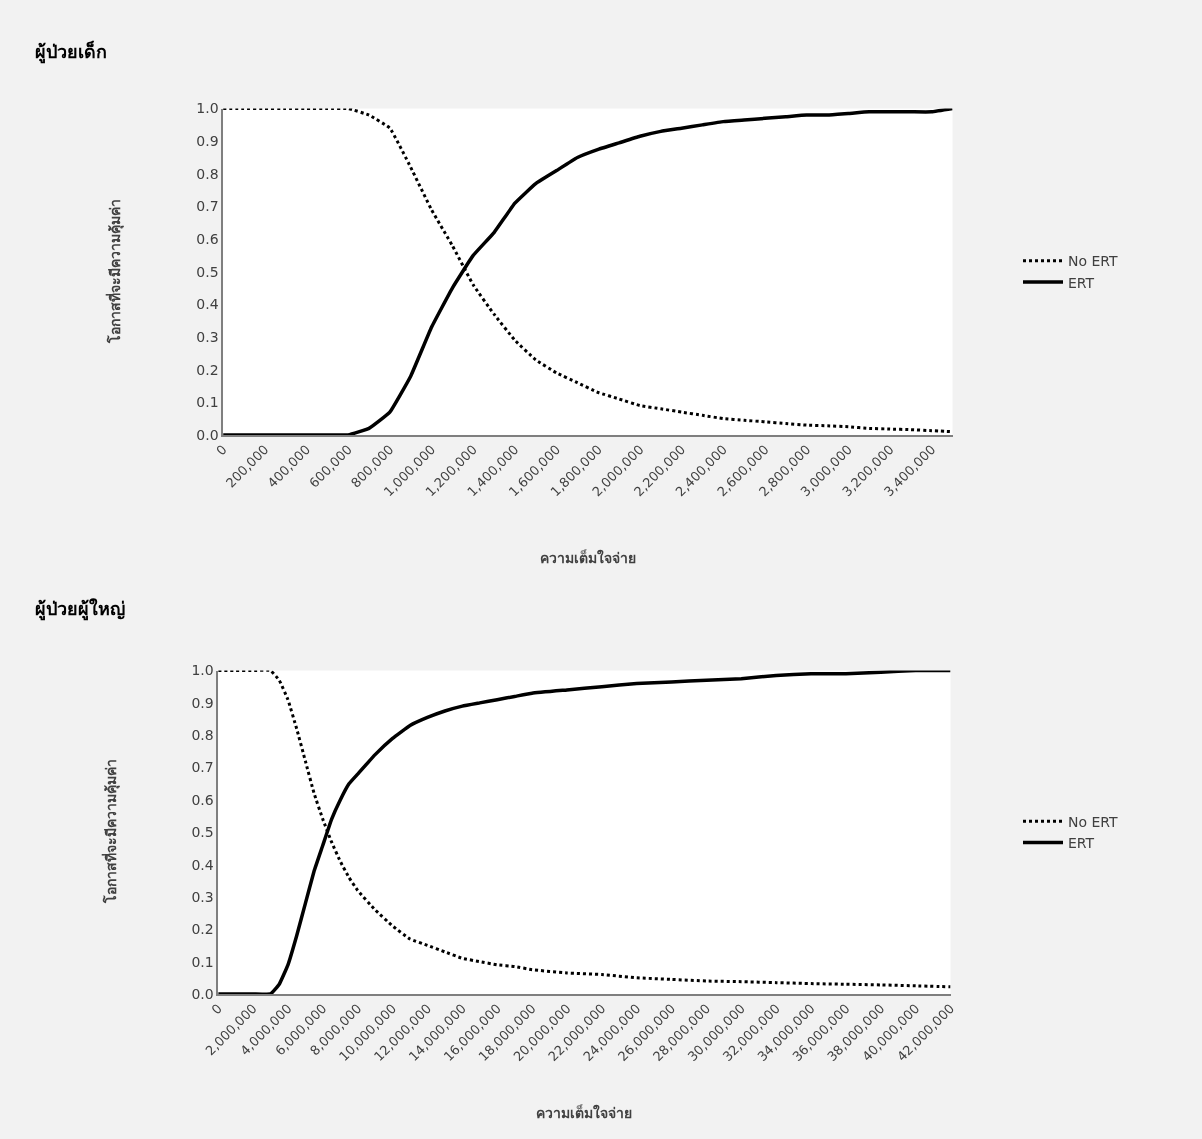 The width and height of the screenshot is (1202, 1139). What do you see at coordinates (71, 52) in the screenshot?
I see `text: ผู้ป่วยเด็ก` at bounding box center [71, 52].